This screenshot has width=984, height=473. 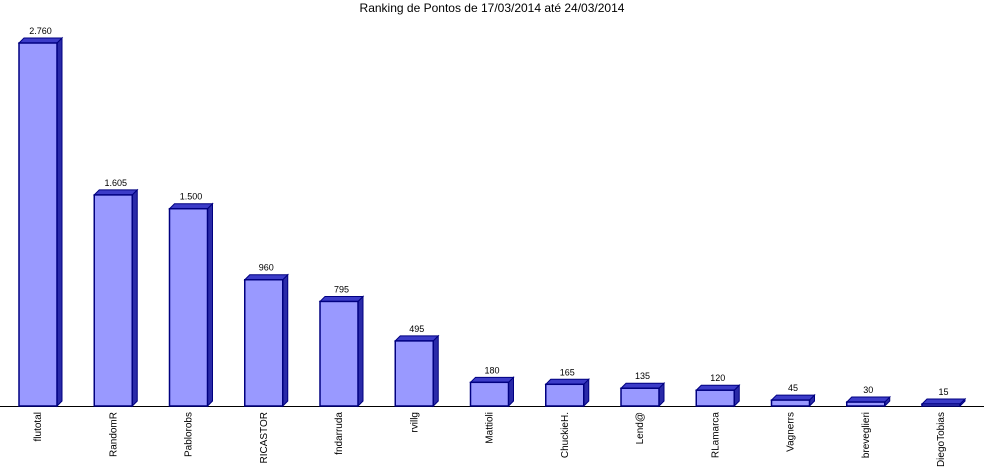 What do you see at coordinates (567, 372) in the screenshot?
I see `value-label: 165` at bounding box center [567, 372].